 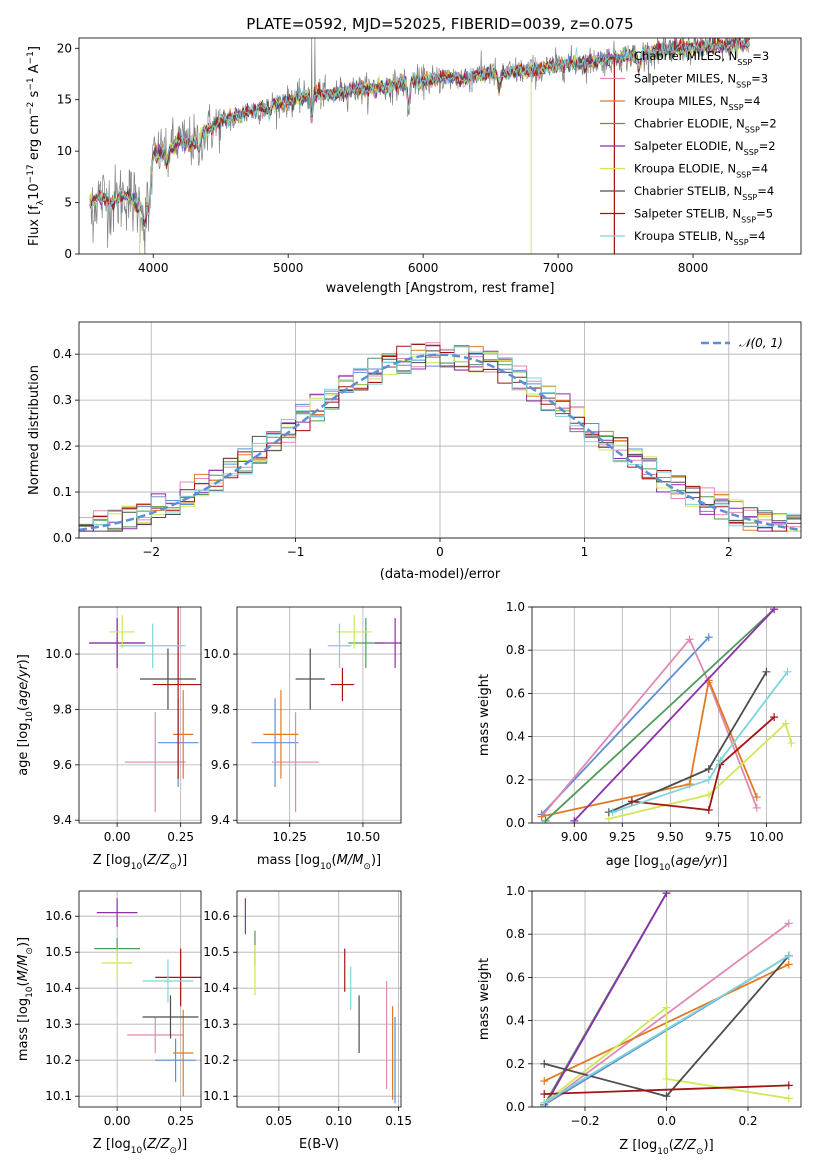 What do you see at coordinates (747, 1121) in the screenshot?
I see `x-tick-label: 0.2` at bounding box center [747, 1121].